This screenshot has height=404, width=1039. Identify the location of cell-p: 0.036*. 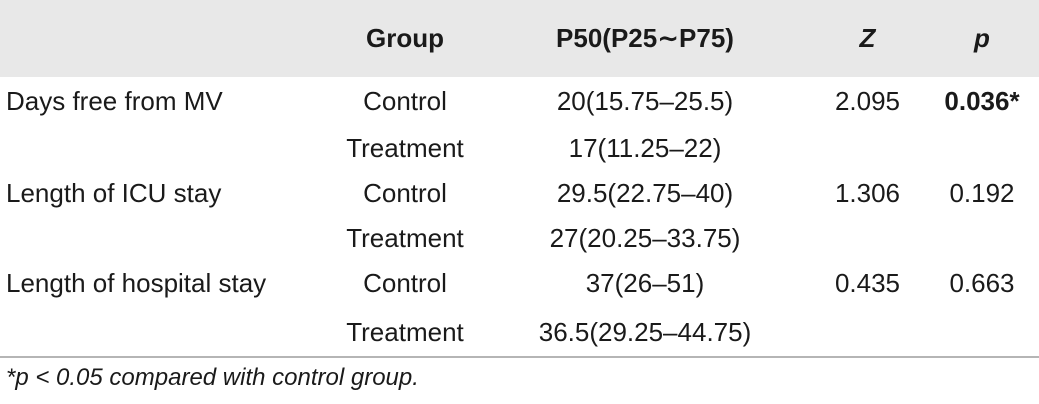
(982, 101).